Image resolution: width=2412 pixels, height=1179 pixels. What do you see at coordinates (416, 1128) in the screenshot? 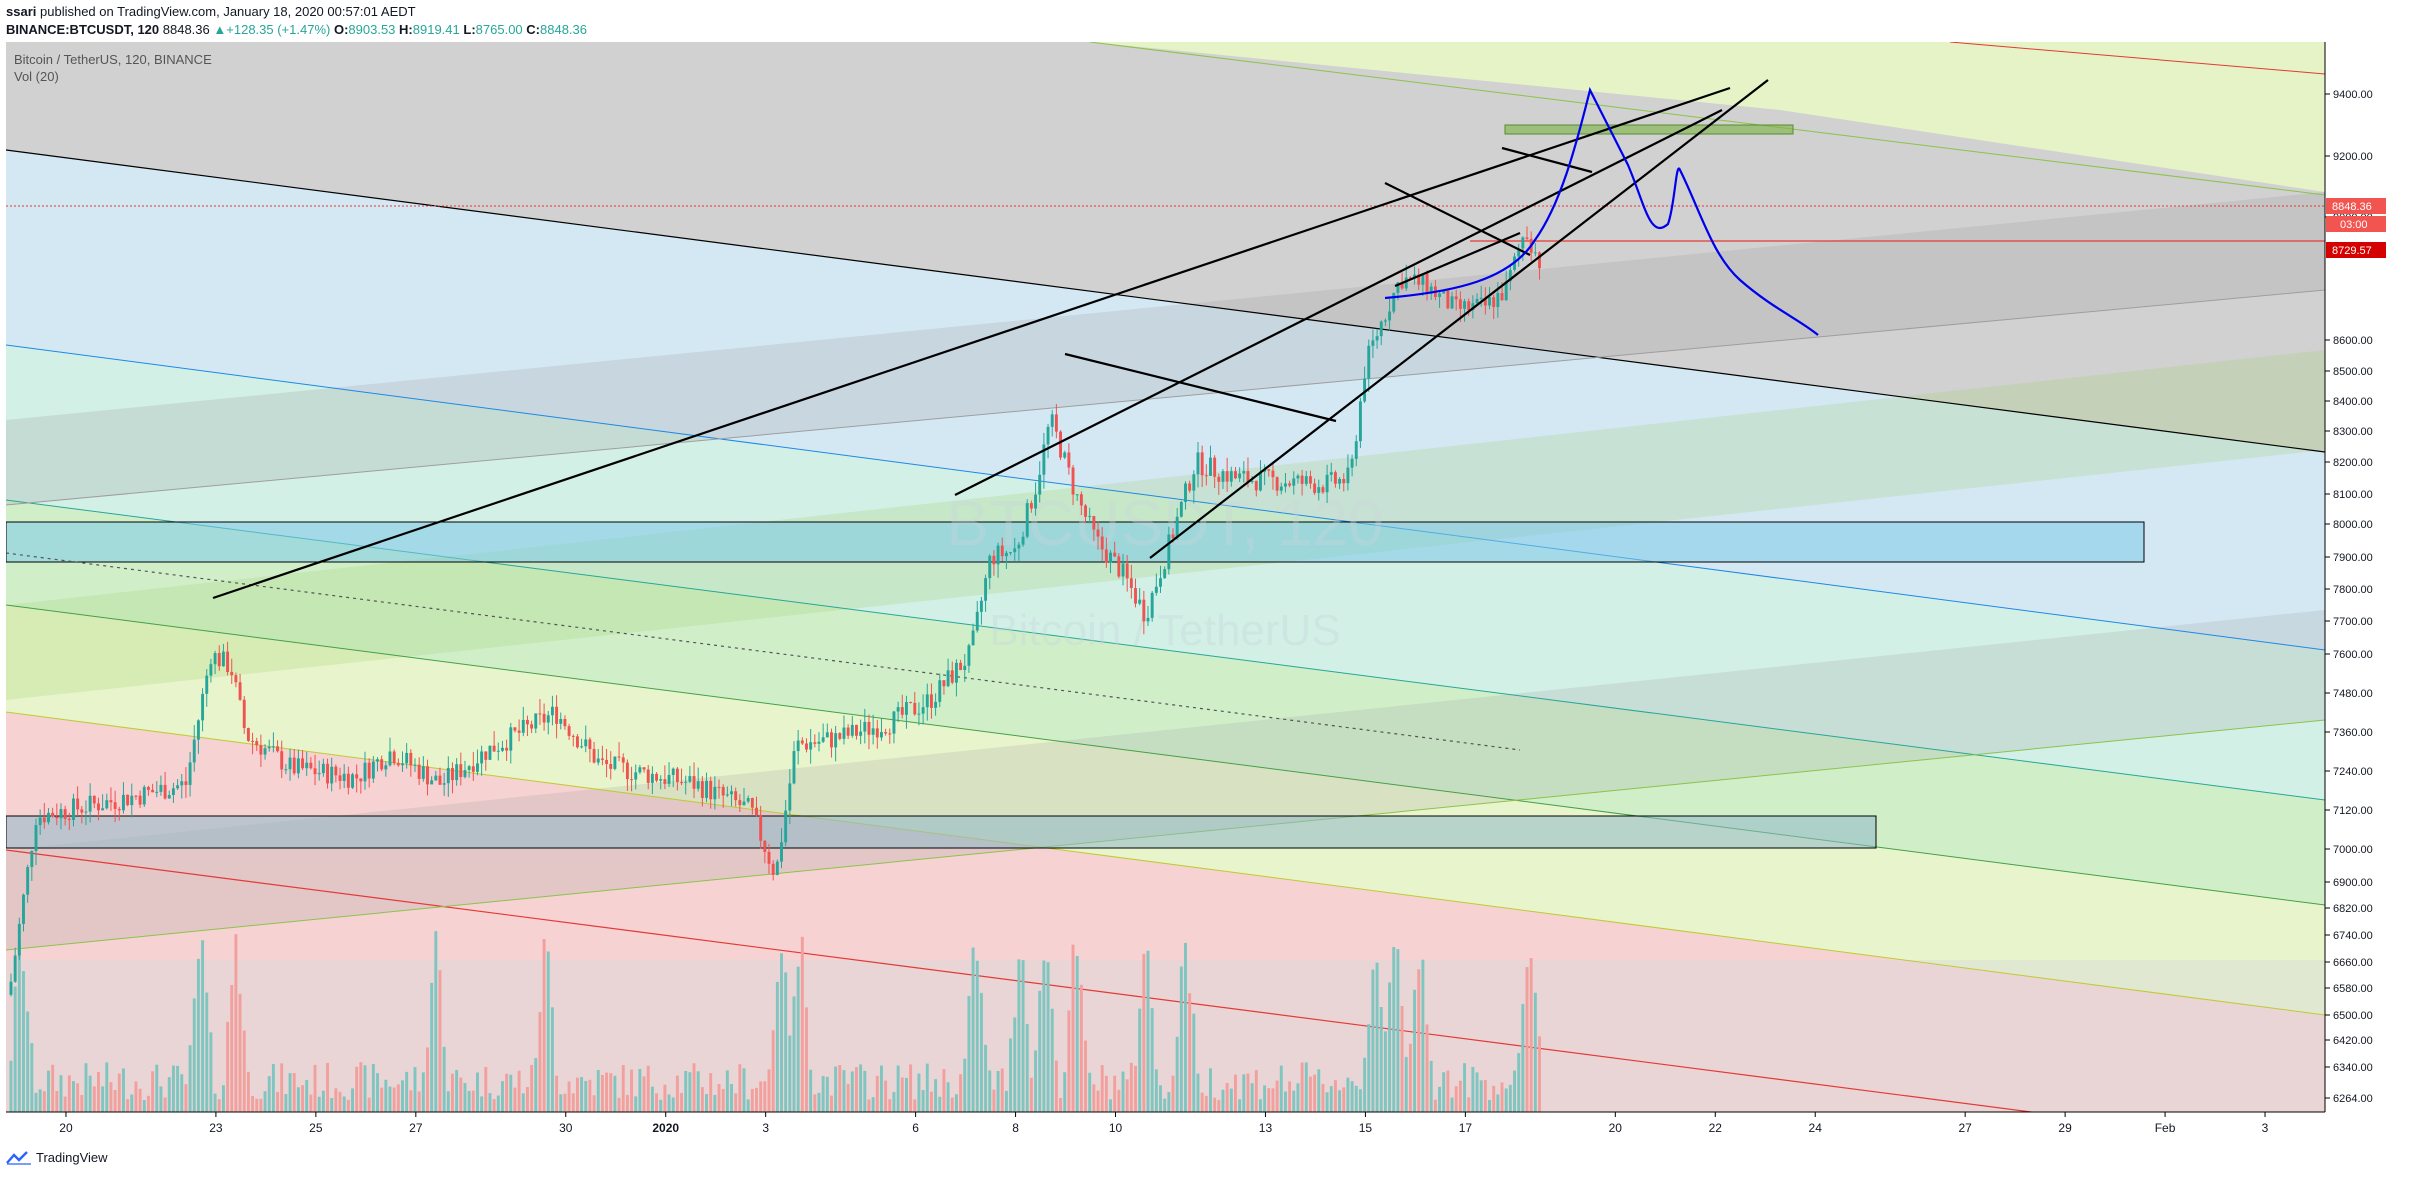
I see `time-tick-label: 27` at bounding box center [416, 1128].